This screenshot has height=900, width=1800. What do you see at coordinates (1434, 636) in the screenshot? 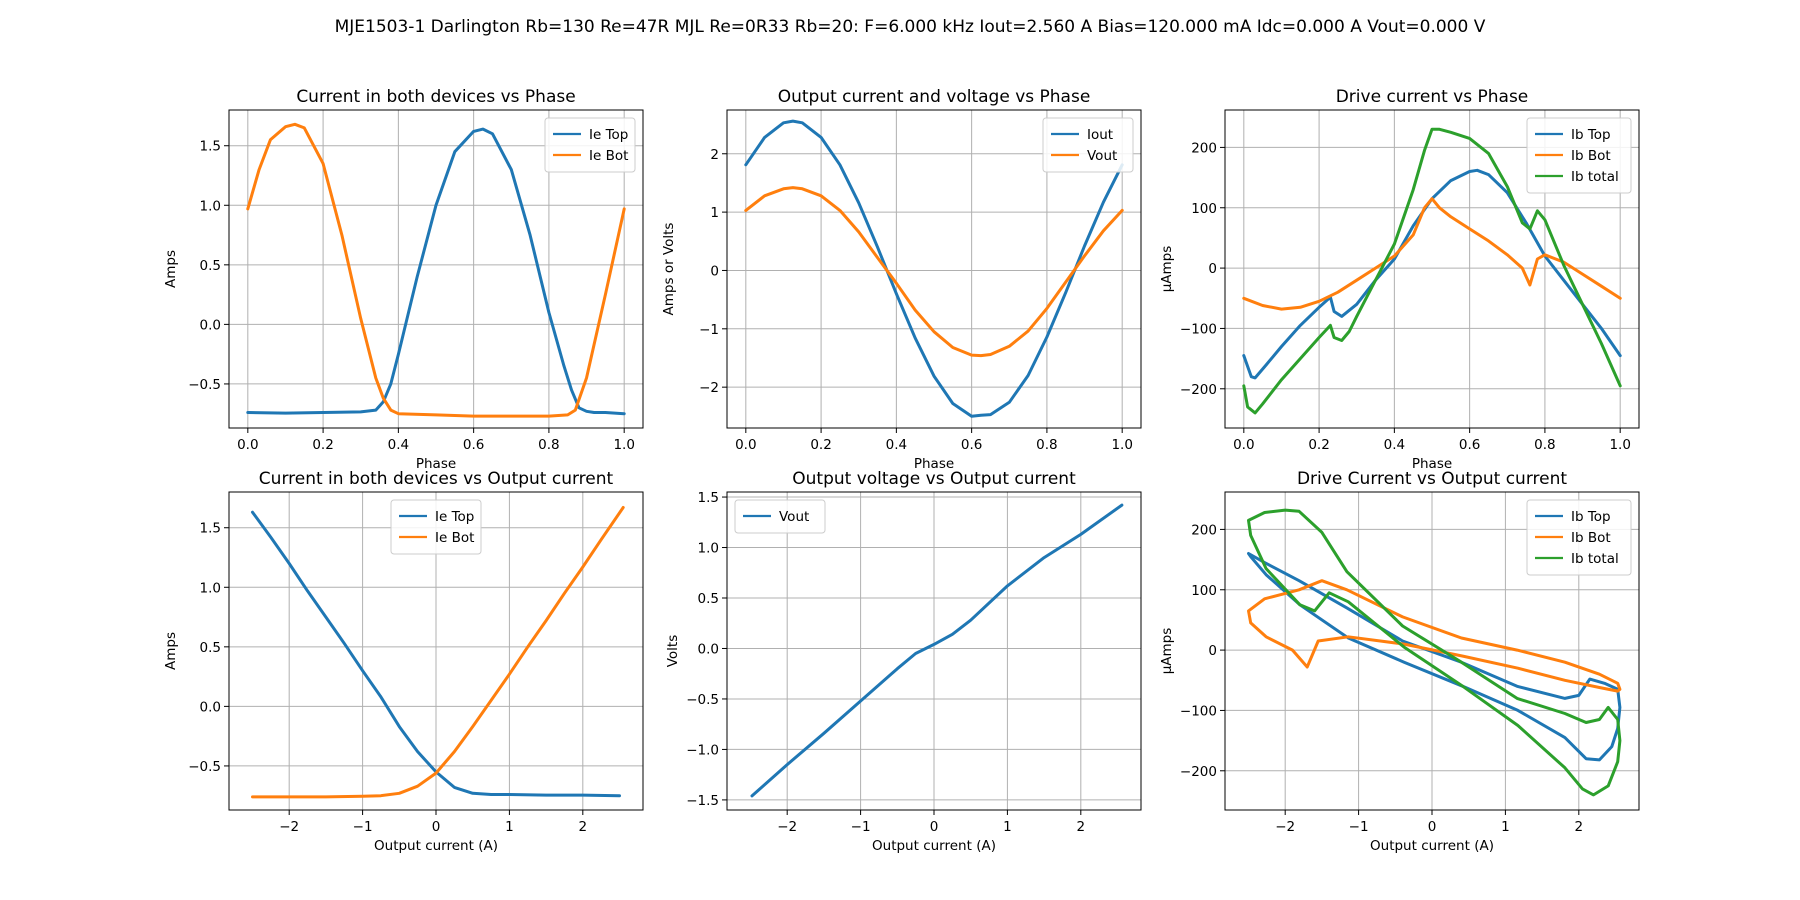
I see `series-line-ib-bot` at bounding box center [1434, 636].